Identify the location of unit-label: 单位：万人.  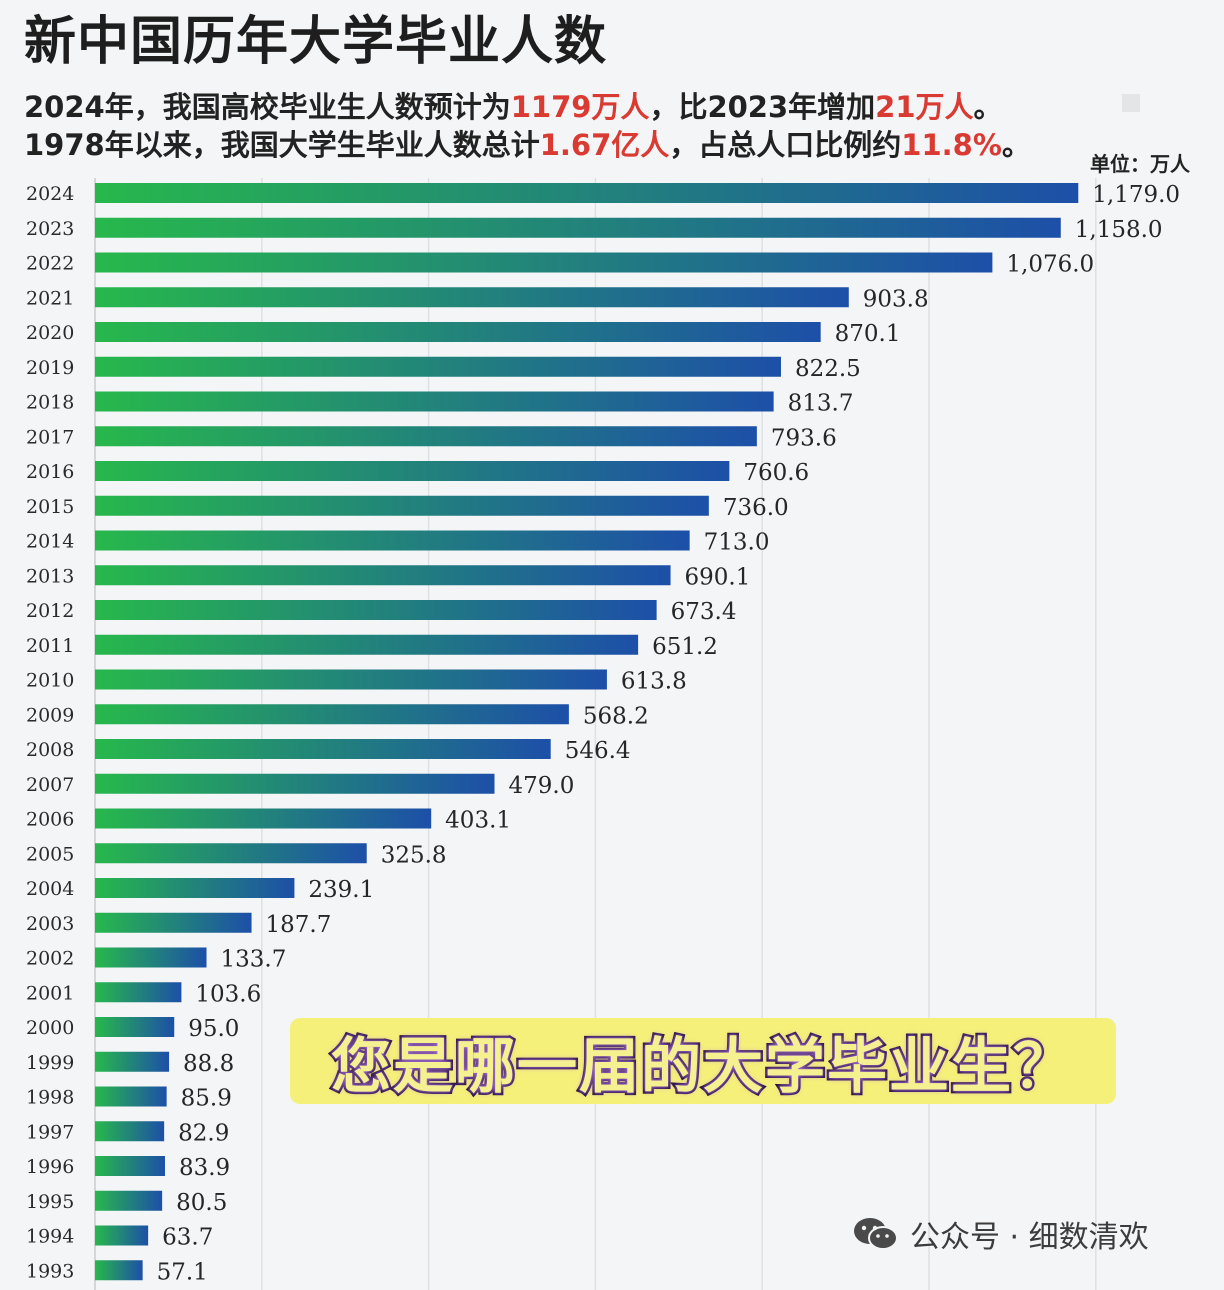
(1140, 164).